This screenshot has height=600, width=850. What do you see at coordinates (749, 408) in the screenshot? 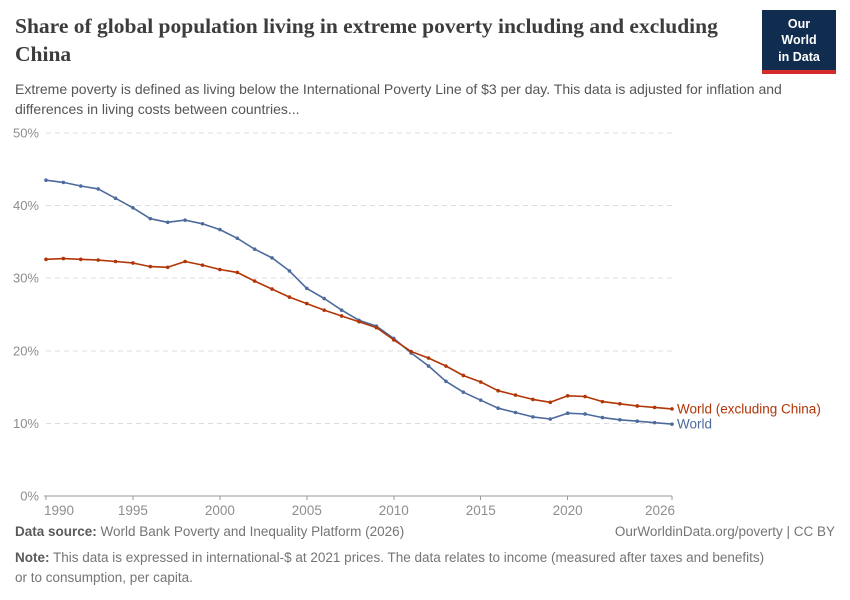
I see `series-end-label-world-excluding-china: World (excluding China)` at bounding box center [749, 408].